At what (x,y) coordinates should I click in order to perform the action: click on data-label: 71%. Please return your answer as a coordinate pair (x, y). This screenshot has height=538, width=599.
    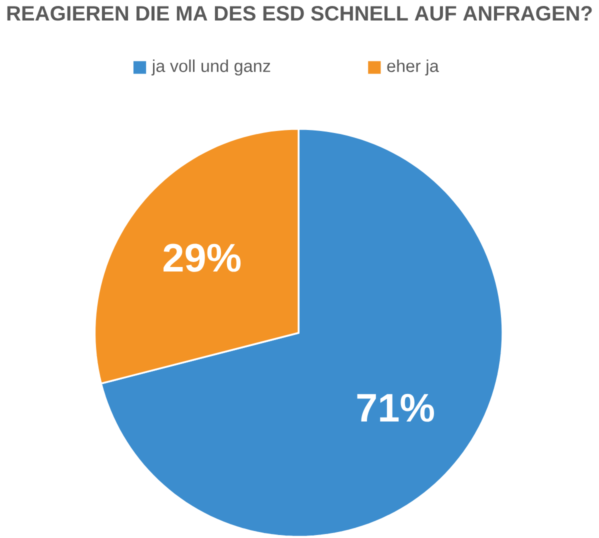
    Looking at the image, I should click on (395, 408).